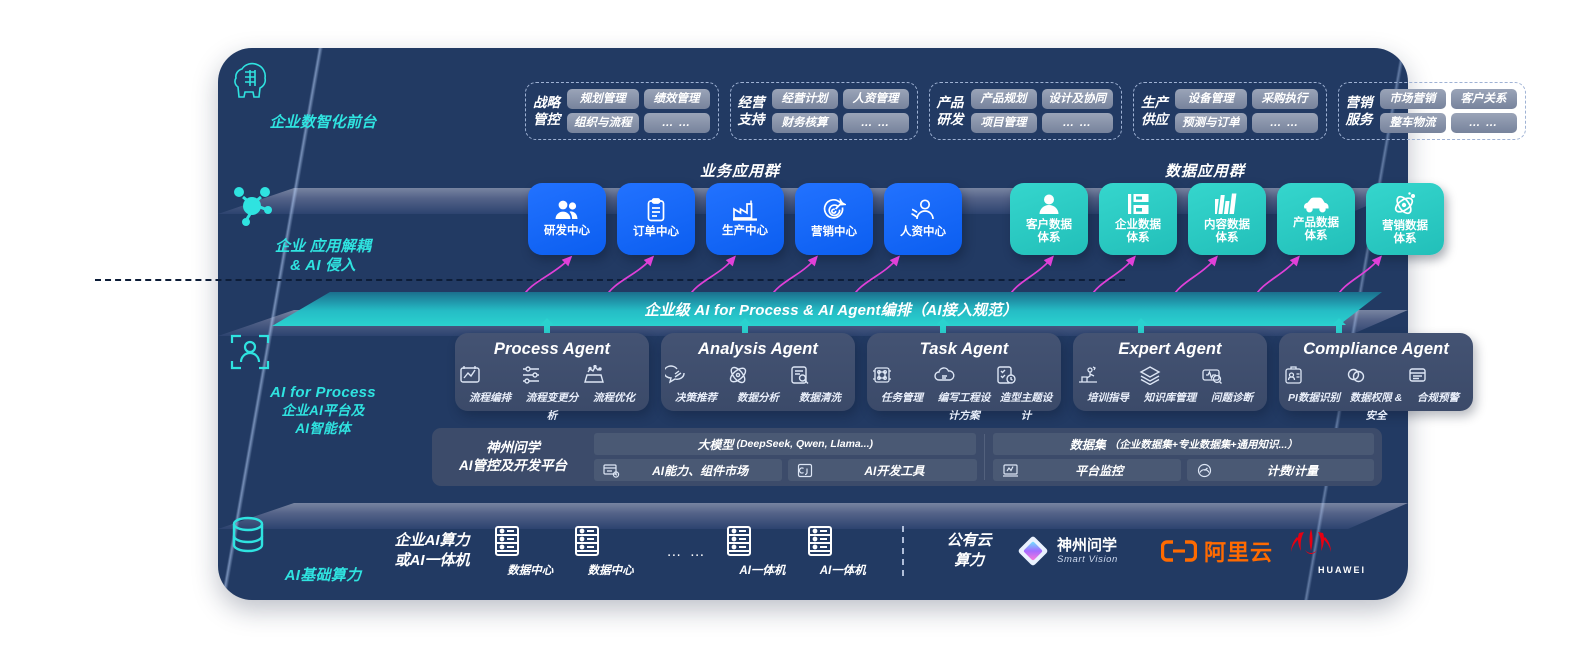 This screenshot has height=647, width=1572. Describe the element at coordinates (875, 99) in the screenshot. I see `domain-chip: 人资管理` at that location.